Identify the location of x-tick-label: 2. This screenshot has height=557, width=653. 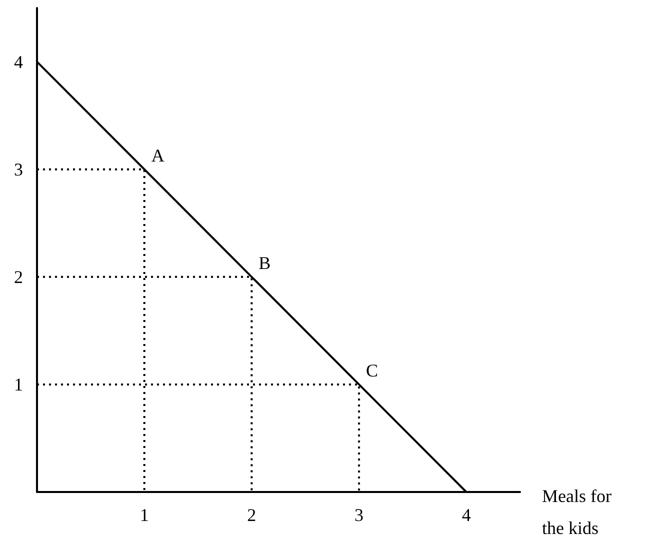
(251, 515).